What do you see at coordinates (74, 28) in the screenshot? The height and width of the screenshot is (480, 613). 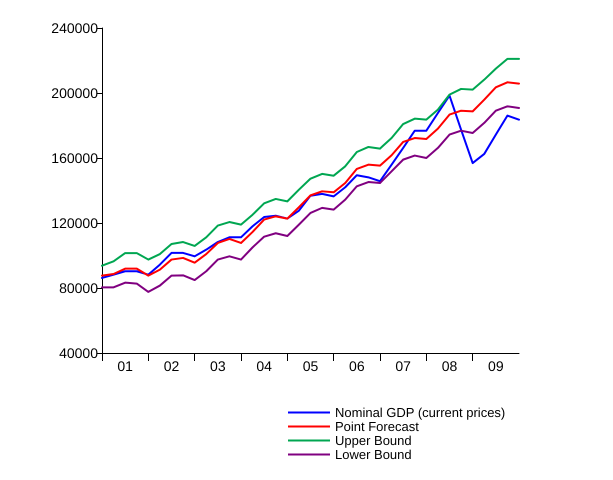 I see `y-tick-label: 240000` at bounding box center [74, 28].